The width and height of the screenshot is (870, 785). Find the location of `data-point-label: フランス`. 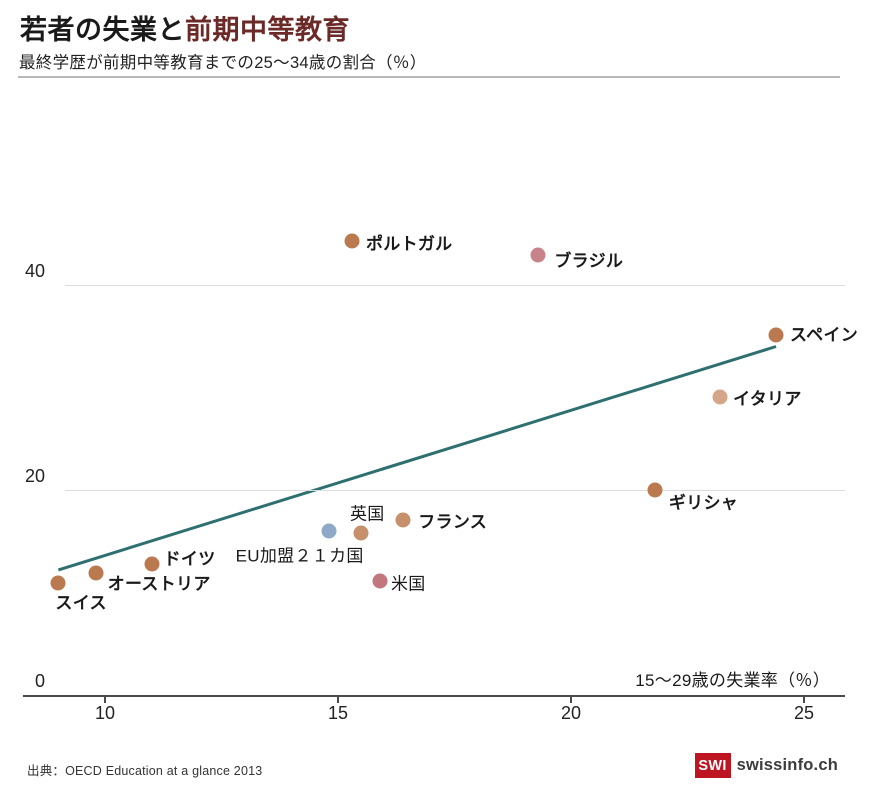

data-point-label: フランス is located at coordinates (453, 522).